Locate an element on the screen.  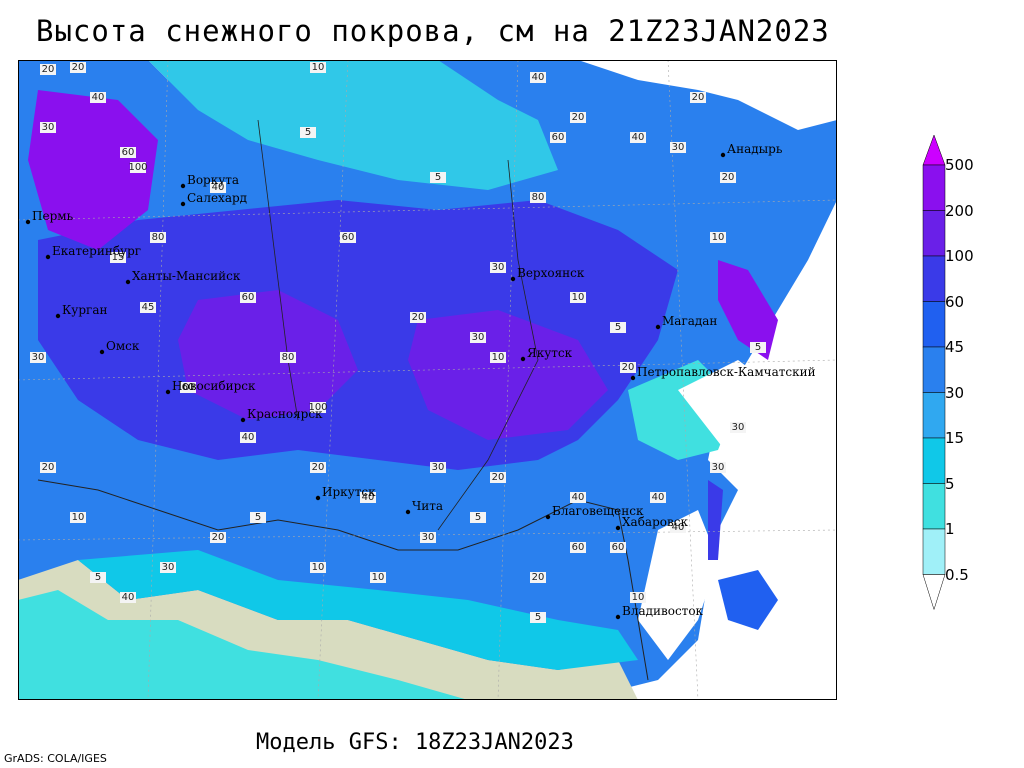
deep-snow-zone-kamchatka is located at coordinates (748, 310).